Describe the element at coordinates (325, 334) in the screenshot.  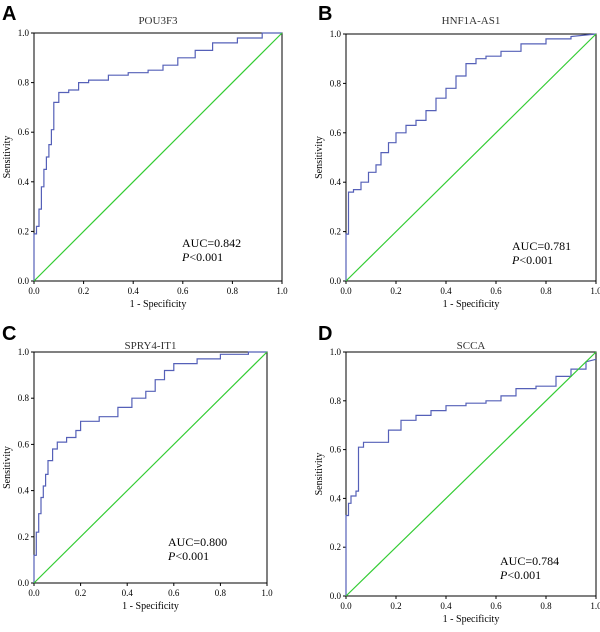
I see `panel-letter: D` at that location.